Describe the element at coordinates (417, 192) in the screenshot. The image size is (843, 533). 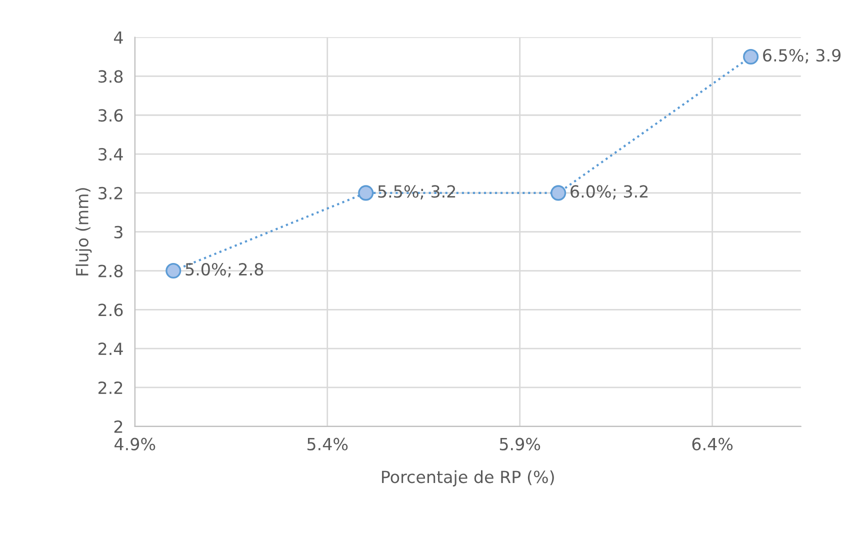
I see `data-label: 5.5%; 3.2` at that location.